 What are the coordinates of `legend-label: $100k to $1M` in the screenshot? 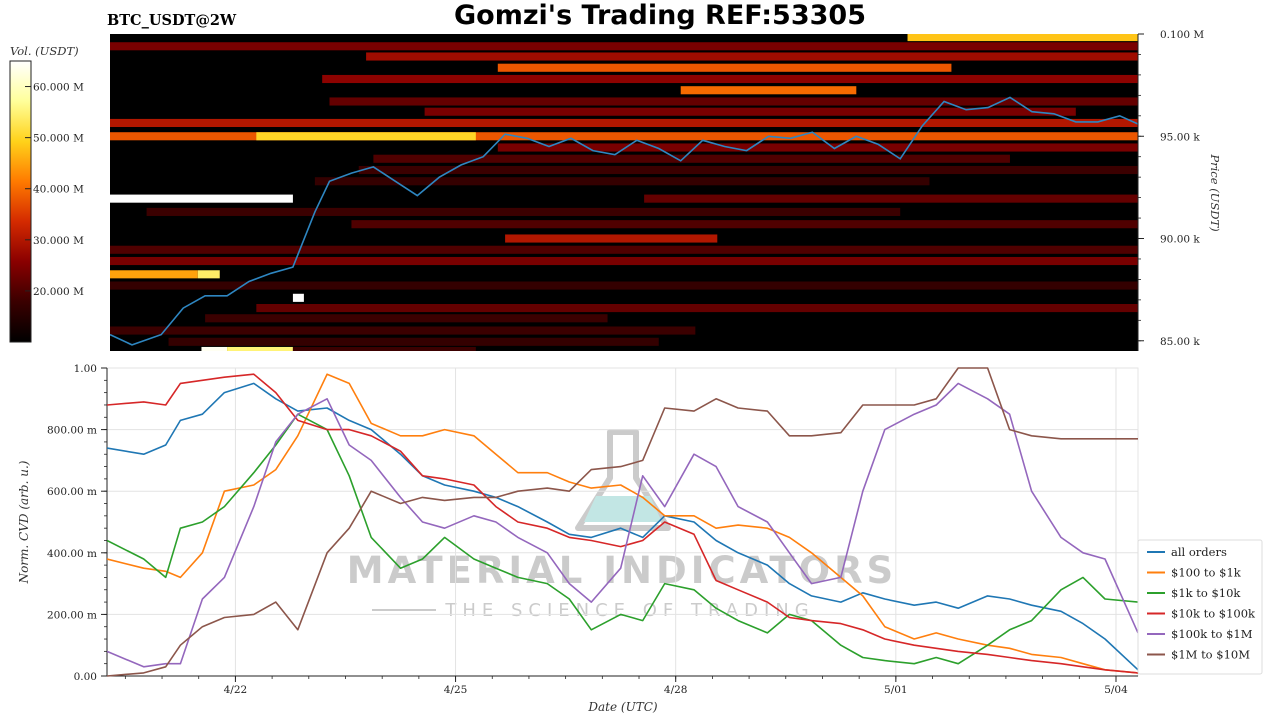 It's located at (1212, 634).